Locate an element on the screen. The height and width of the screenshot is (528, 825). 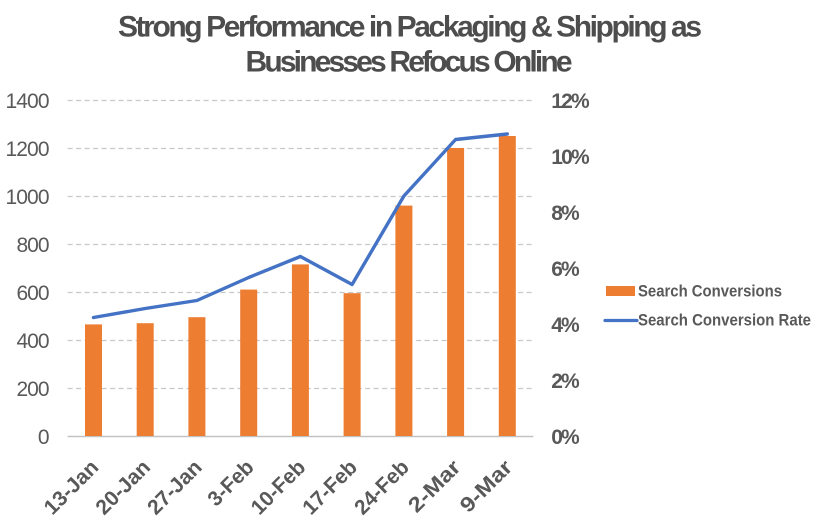
svg-text: 6% is located at coordinates (565, 269).